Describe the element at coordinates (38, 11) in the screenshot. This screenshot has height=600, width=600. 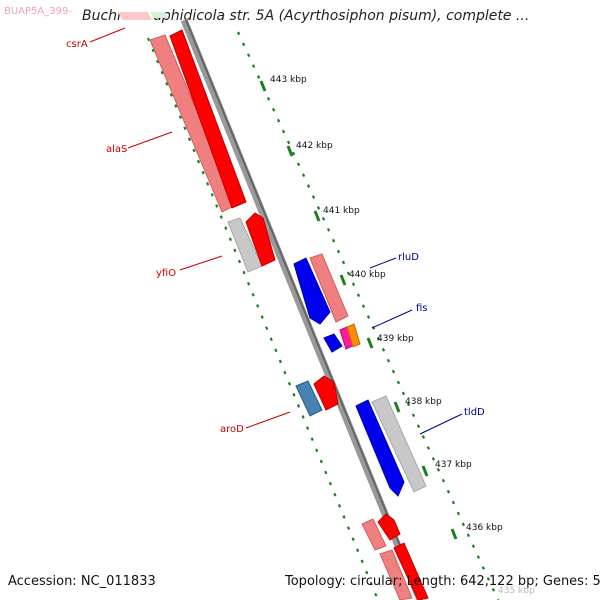
I see `corner-locus-label: BUAP5A_399-` at that location.